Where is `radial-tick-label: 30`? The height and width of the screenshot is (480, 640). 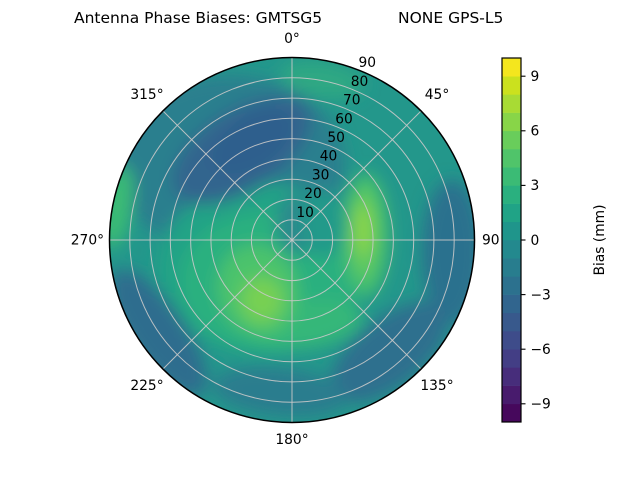
radial-tick-label: 30 is located at coordinates (321, 176).